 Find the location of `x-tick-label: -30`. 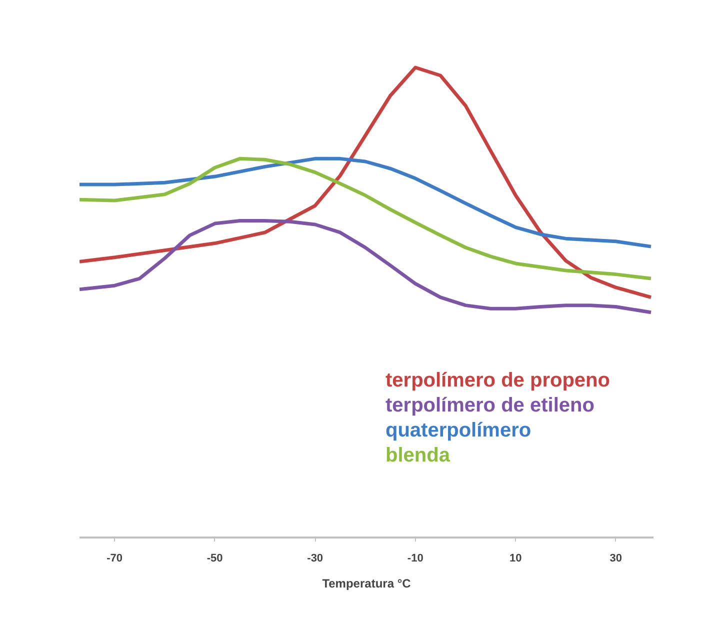

x-tick-label: -30 is located at coordinates (315, 558).